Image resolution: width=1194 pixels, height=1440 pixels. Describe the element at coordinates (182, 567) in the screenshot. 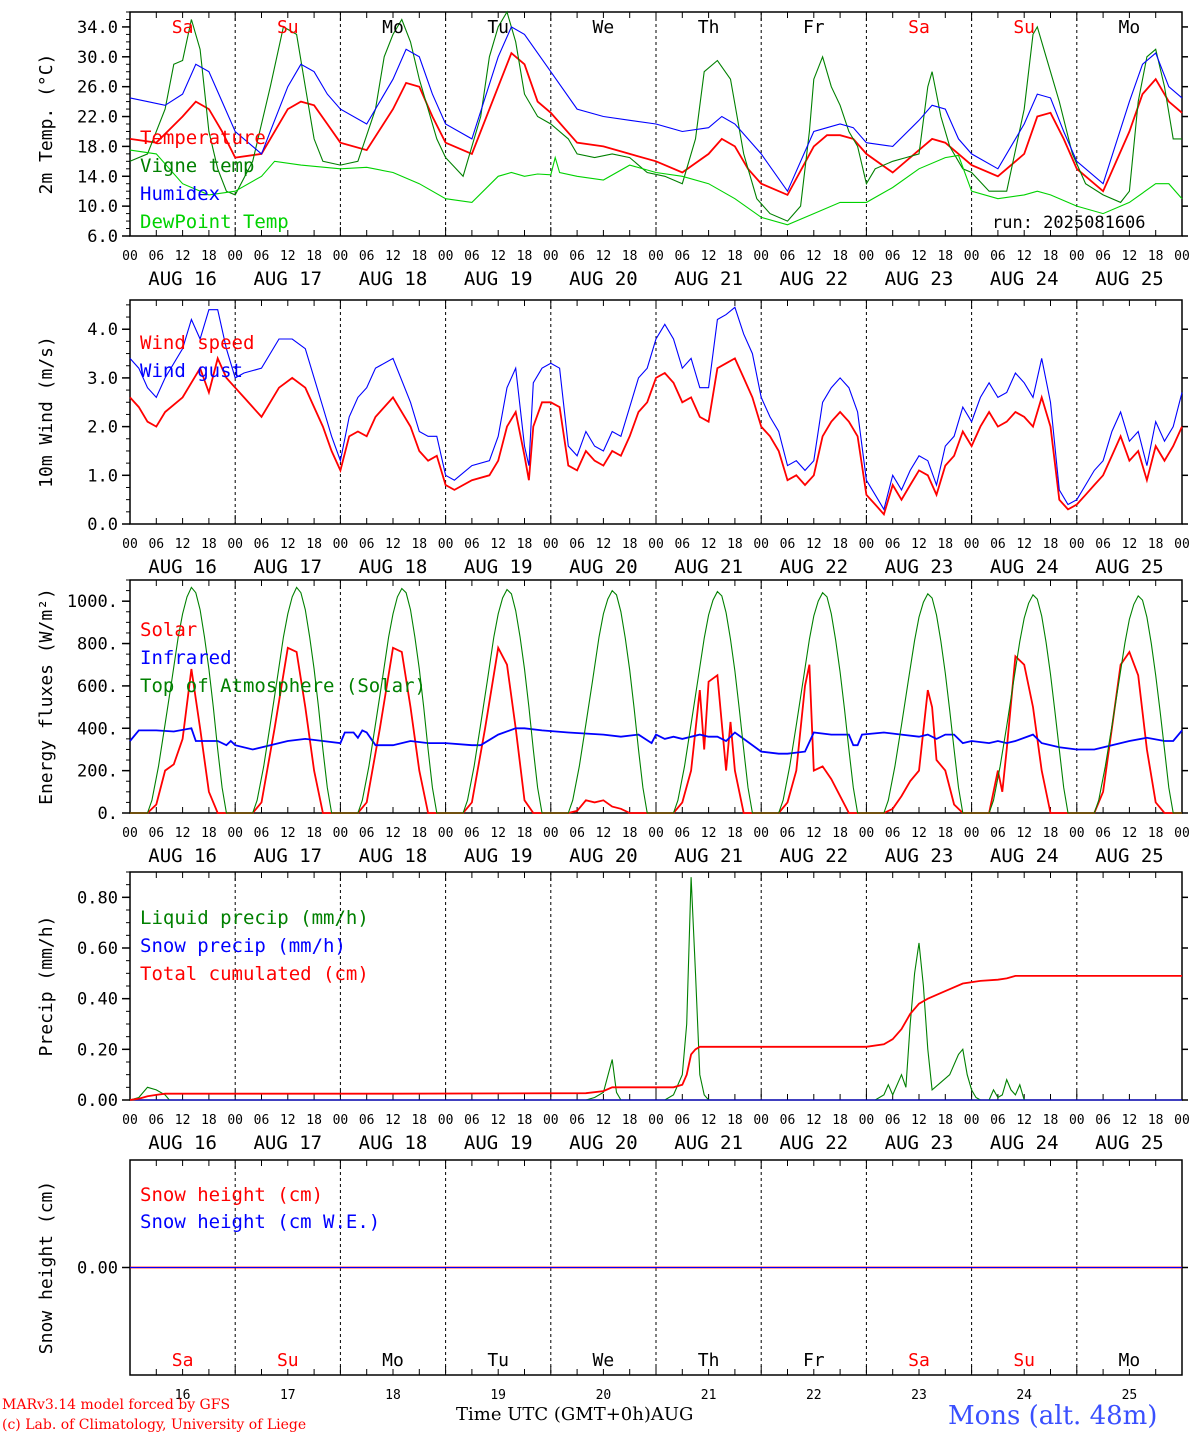

I see `date-label: AUG 16` at that location.